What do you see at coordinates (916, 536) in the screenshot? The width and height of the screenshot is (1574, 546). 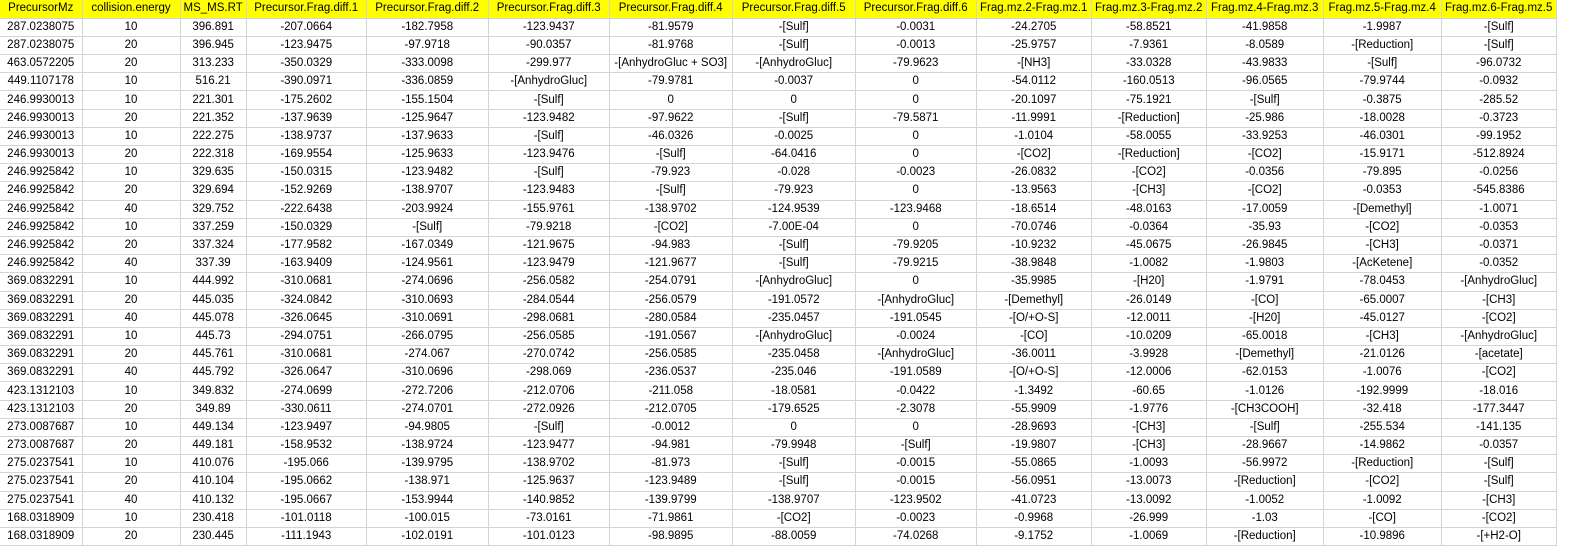 I see `table-cell: -74.0268` at bounding box center [916, 536].